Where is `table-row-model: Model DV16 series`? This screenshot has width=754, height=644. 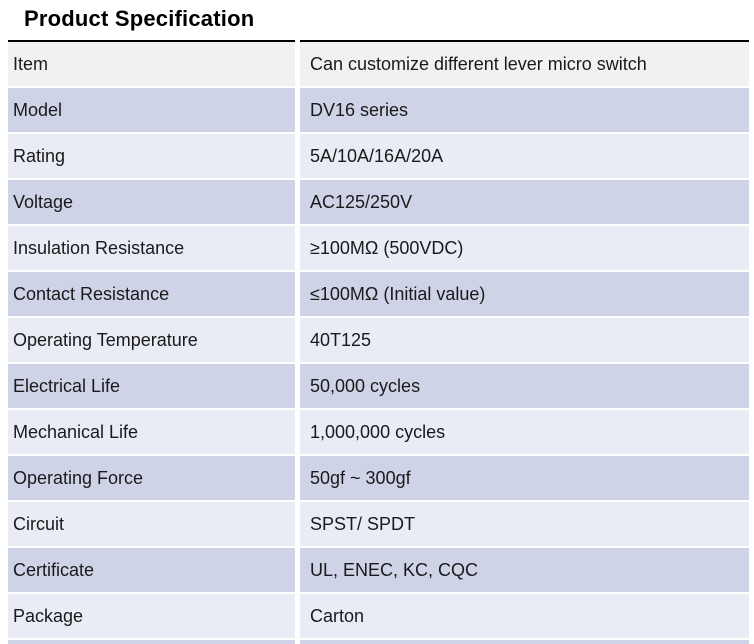
table-row-model: Model DV16 series is located at coordinates (378, 110).